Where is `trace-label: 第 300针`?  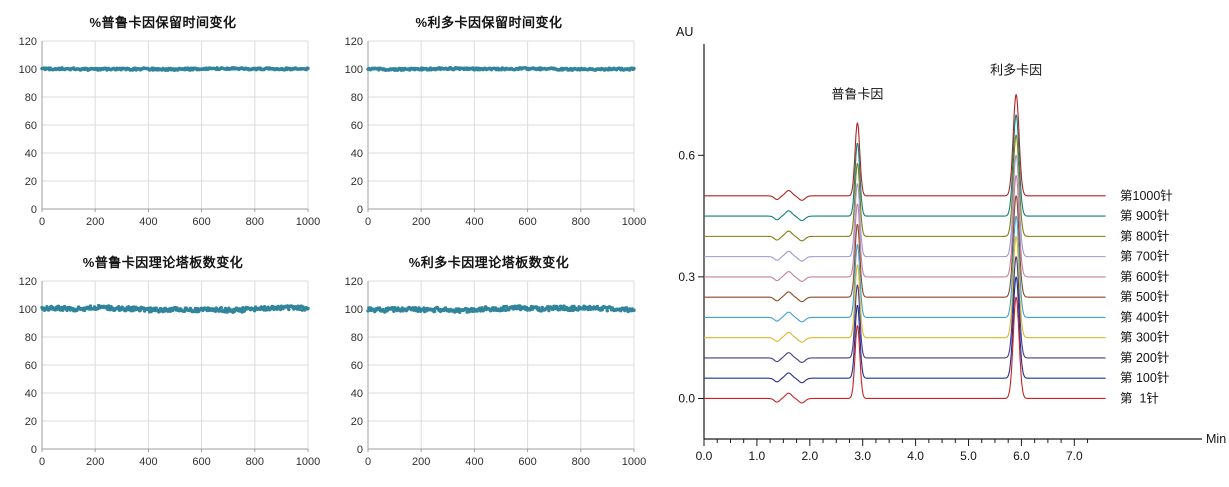 trace-label: 第 300针 is located at coordinates (1144, 337).